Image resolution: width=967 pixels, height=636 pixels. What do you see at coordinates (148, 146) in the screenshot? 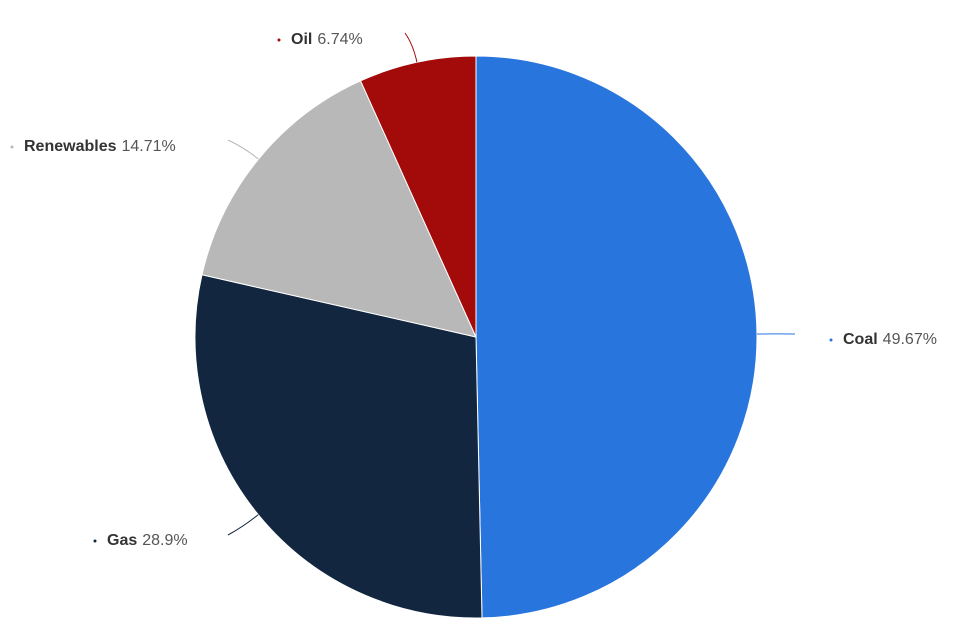
I see `label-value: 14.71%` at bounding box center [148, 146].